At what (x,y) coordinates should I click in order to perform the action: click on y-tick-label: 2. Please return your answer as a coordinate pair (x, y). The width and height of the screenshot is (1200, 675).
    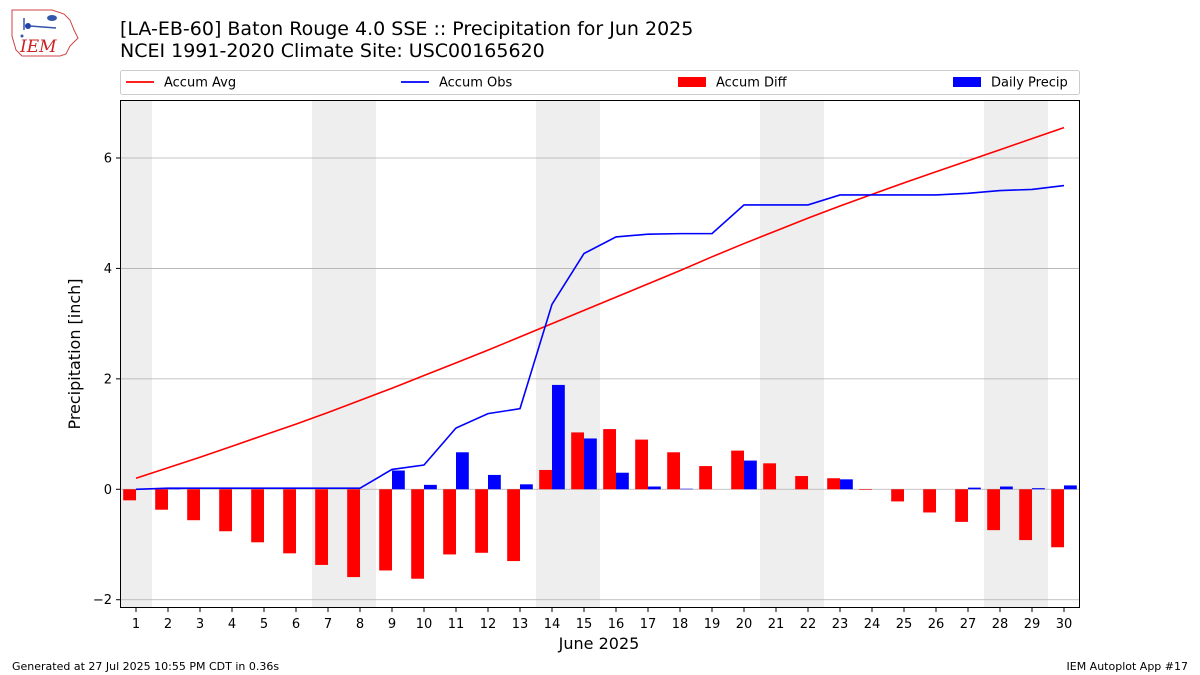
    Looking at the image, I should click on (108, 379).